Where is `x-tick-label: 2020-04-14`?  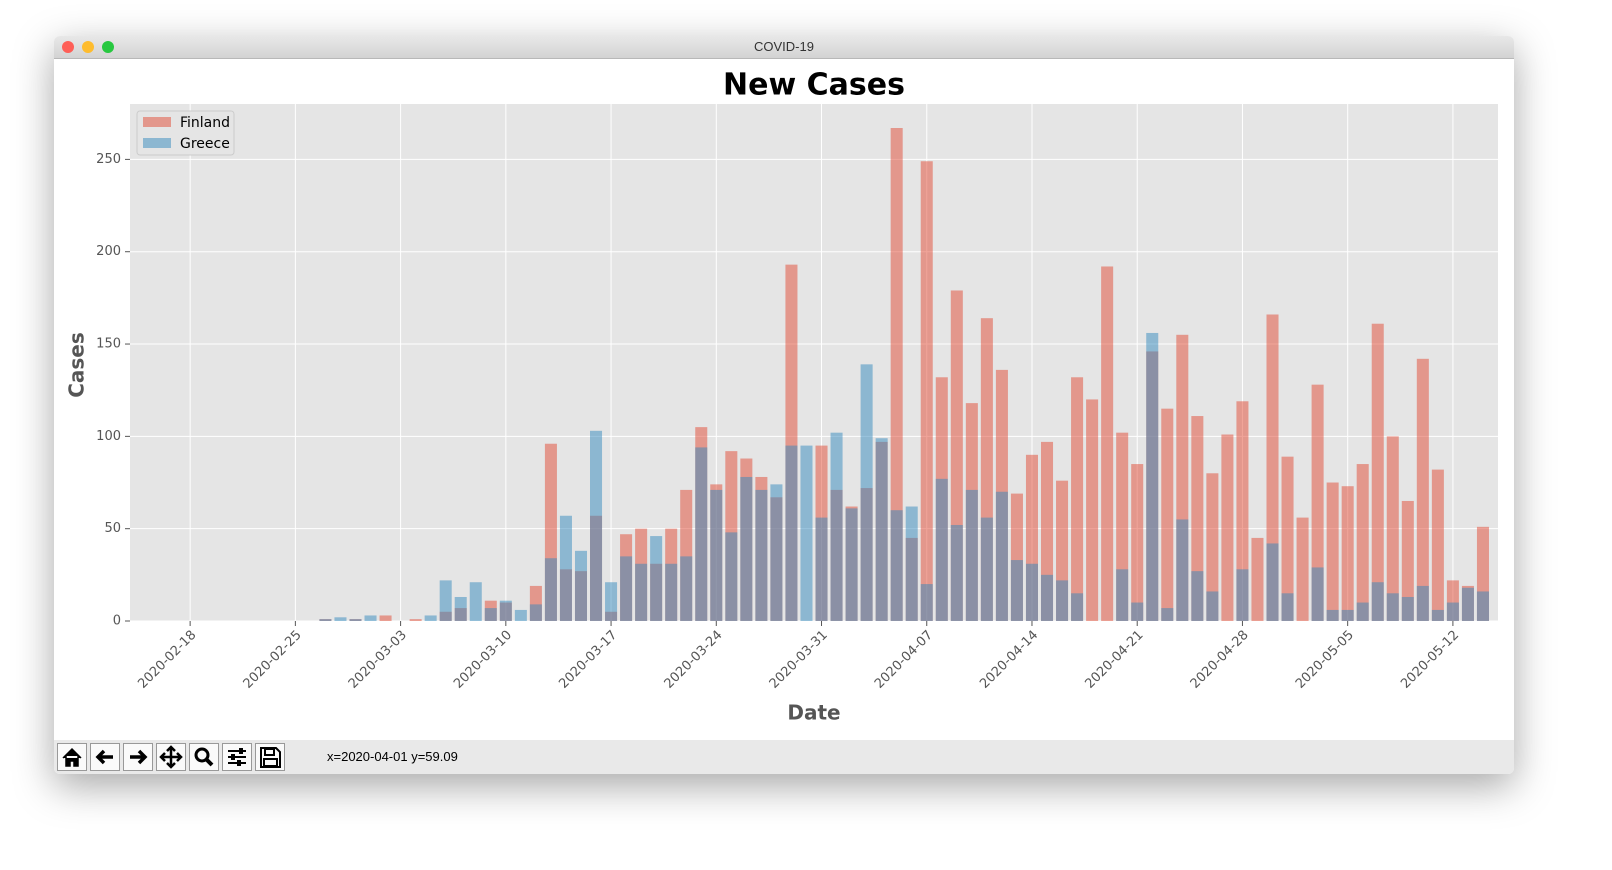
x-tick-label: 2020-04-14 is located at coordinates (1009, 660).